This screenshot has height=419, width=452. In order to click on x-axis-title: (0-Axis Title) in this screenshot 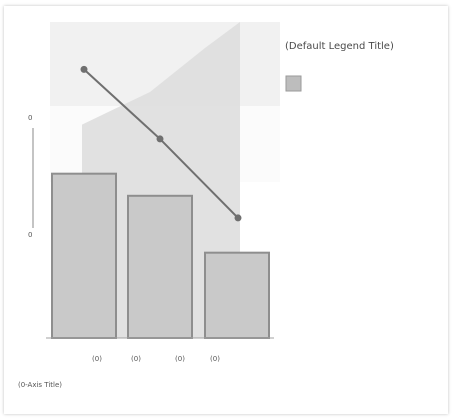, I will do `click(40, 385)`.